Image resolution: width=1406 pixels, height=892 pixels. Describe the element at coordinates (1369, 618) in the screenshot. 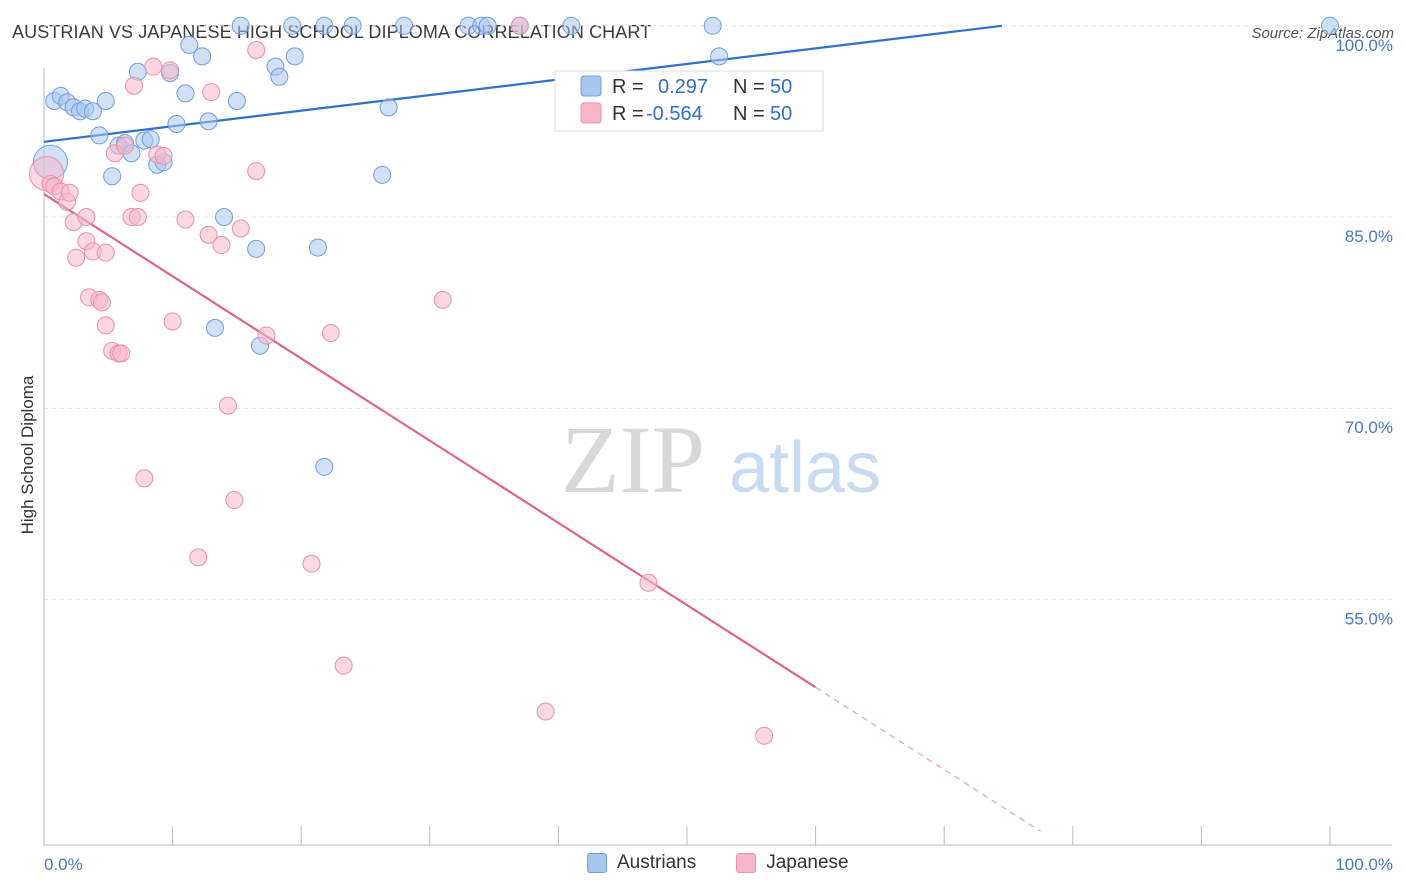

I see `y-tick-label: 55.0%` at that location.